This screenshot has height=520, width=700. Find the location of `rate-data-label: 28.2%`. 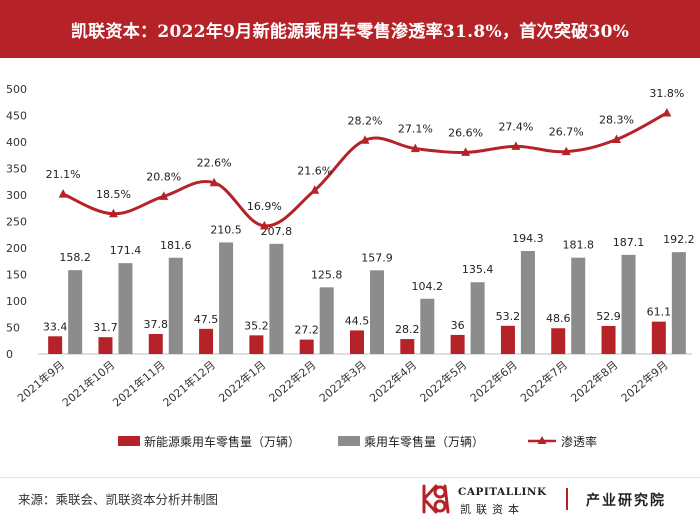

rate-data-label: 28.2% is located at coordinates (365, 120).